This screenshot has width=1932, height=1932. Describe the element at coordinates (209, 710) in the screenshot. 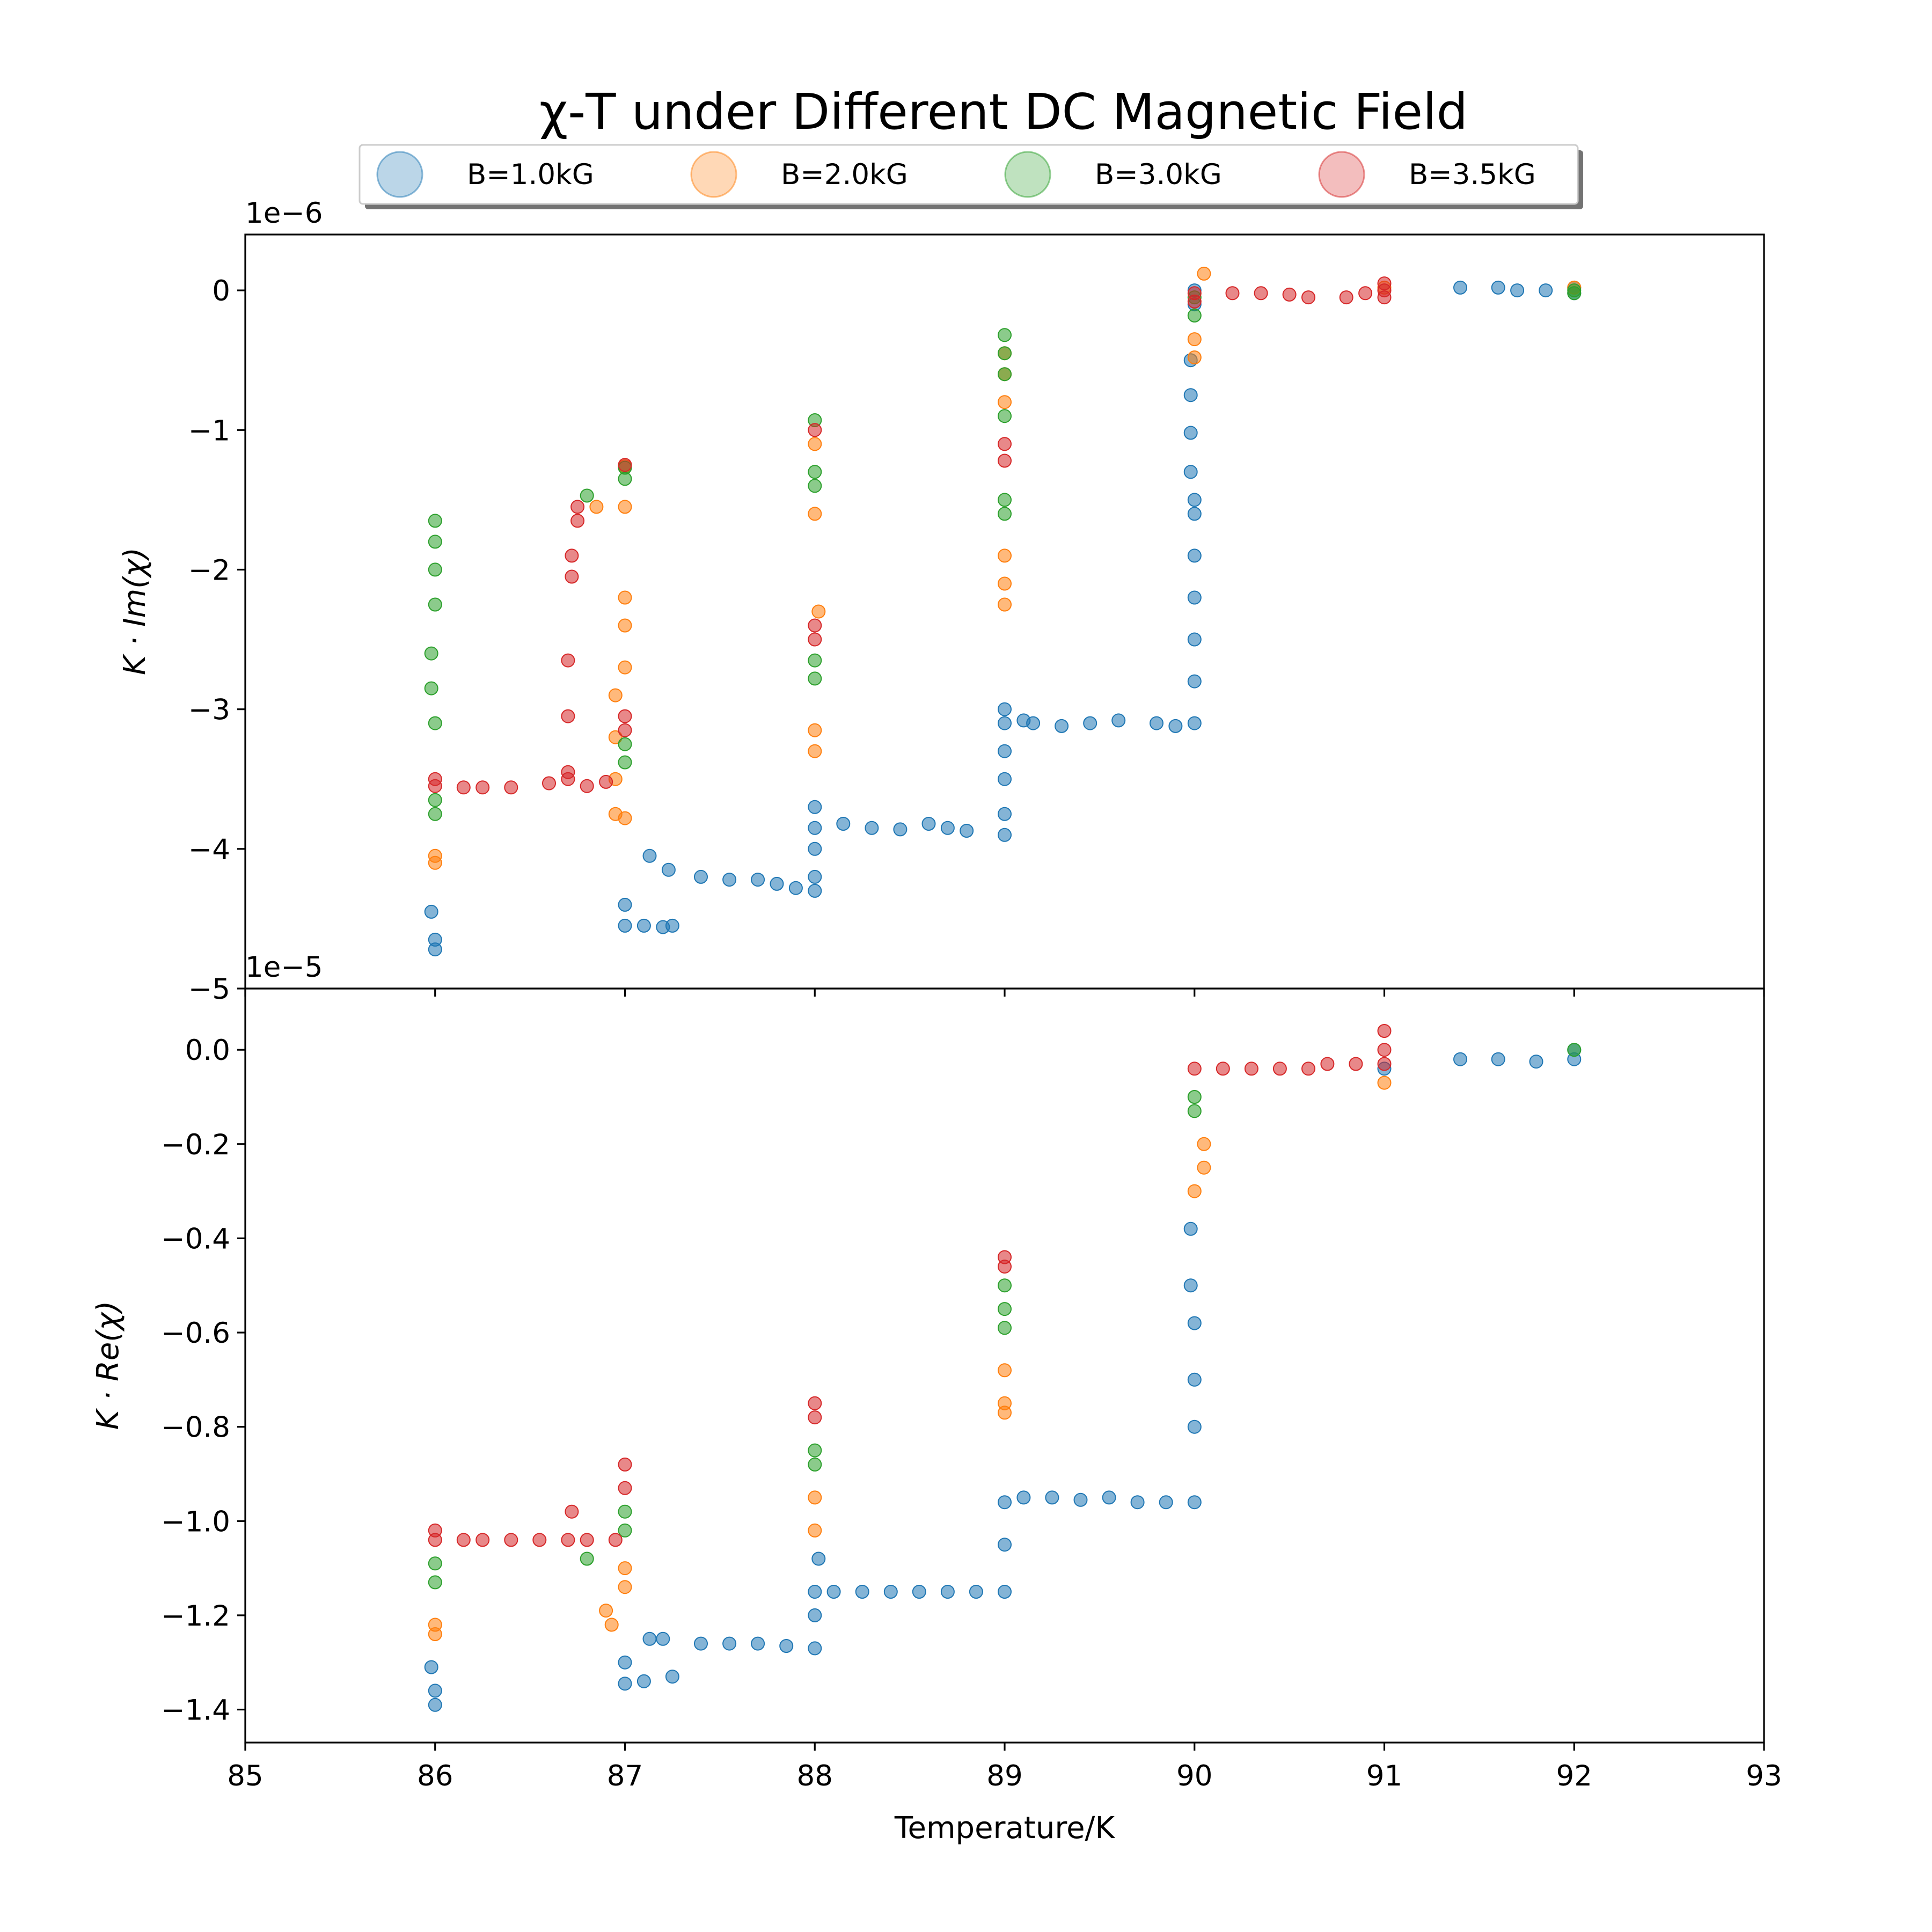

I see `im-ytick-label-2: −3` at that location.